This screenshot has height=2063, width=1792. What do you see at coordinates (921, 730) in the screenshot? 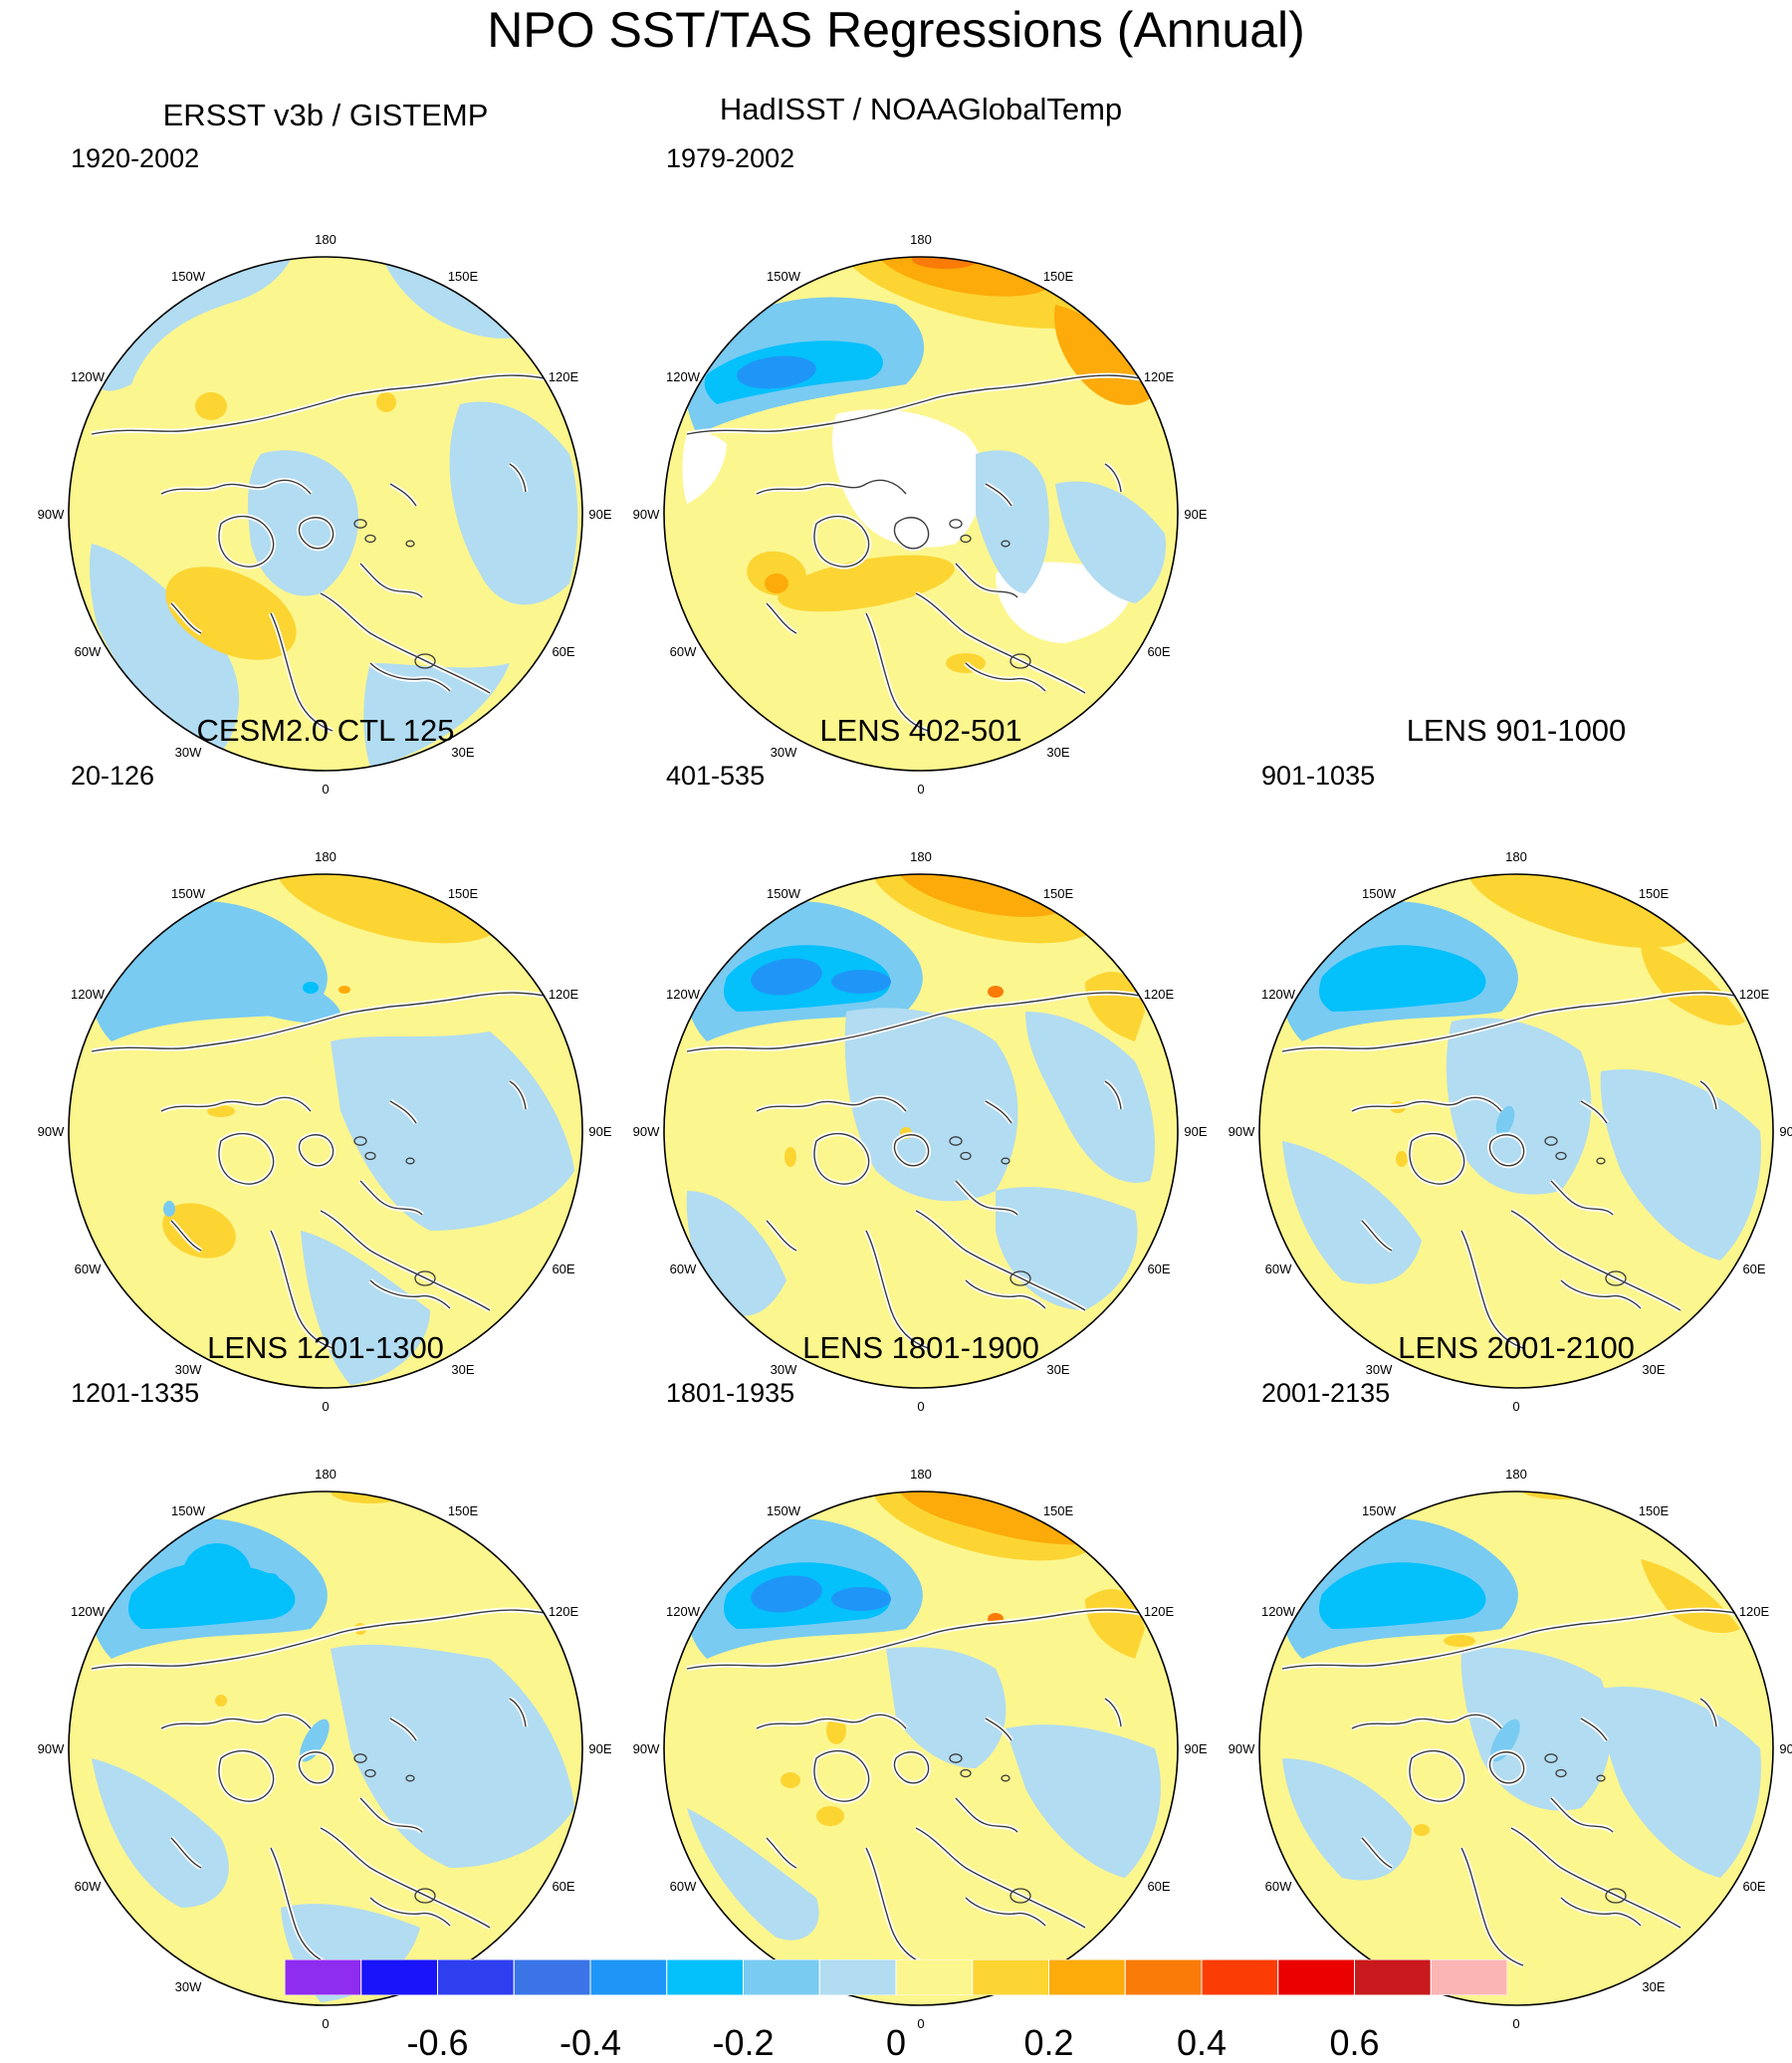
I see `panel-title: LENS 402-501` at bounding box center [921, 730].